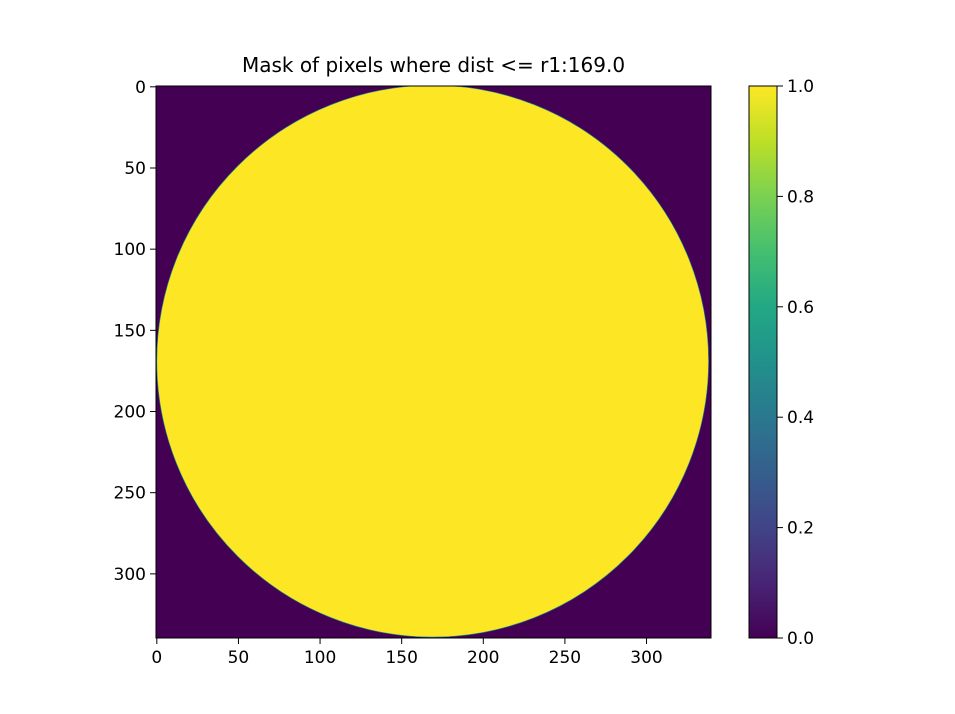 The width and height of the screenshot is (955, 714). Describe the element at coordinates (320, 658) in the screenshot. I see `x-tick-label: 100` at that location.